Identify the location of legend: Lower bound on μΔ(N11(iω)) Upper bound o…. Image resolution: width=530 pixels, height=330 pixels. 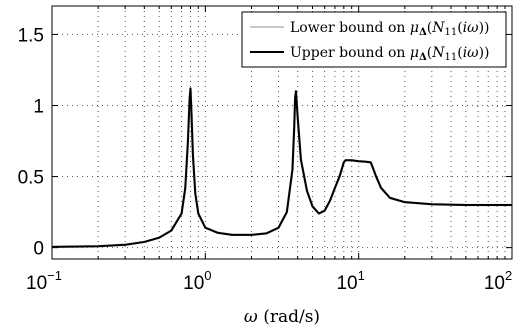
(374, 39).